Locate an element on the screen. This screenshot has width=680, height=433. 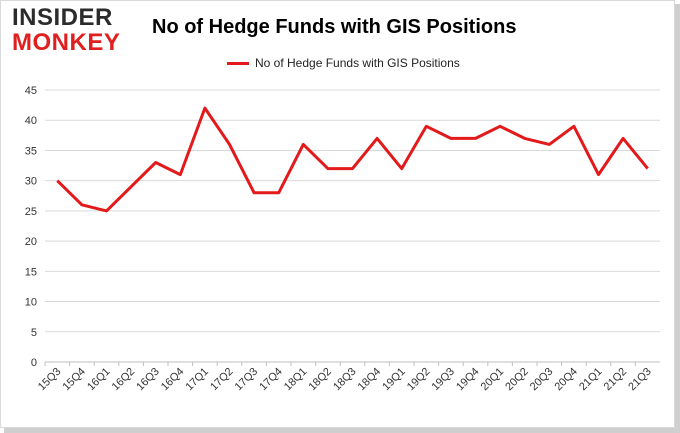
y-axis-ticks: 0 5 10 15 20 25 30 35 40 45 is located at coordinates (31, 227).